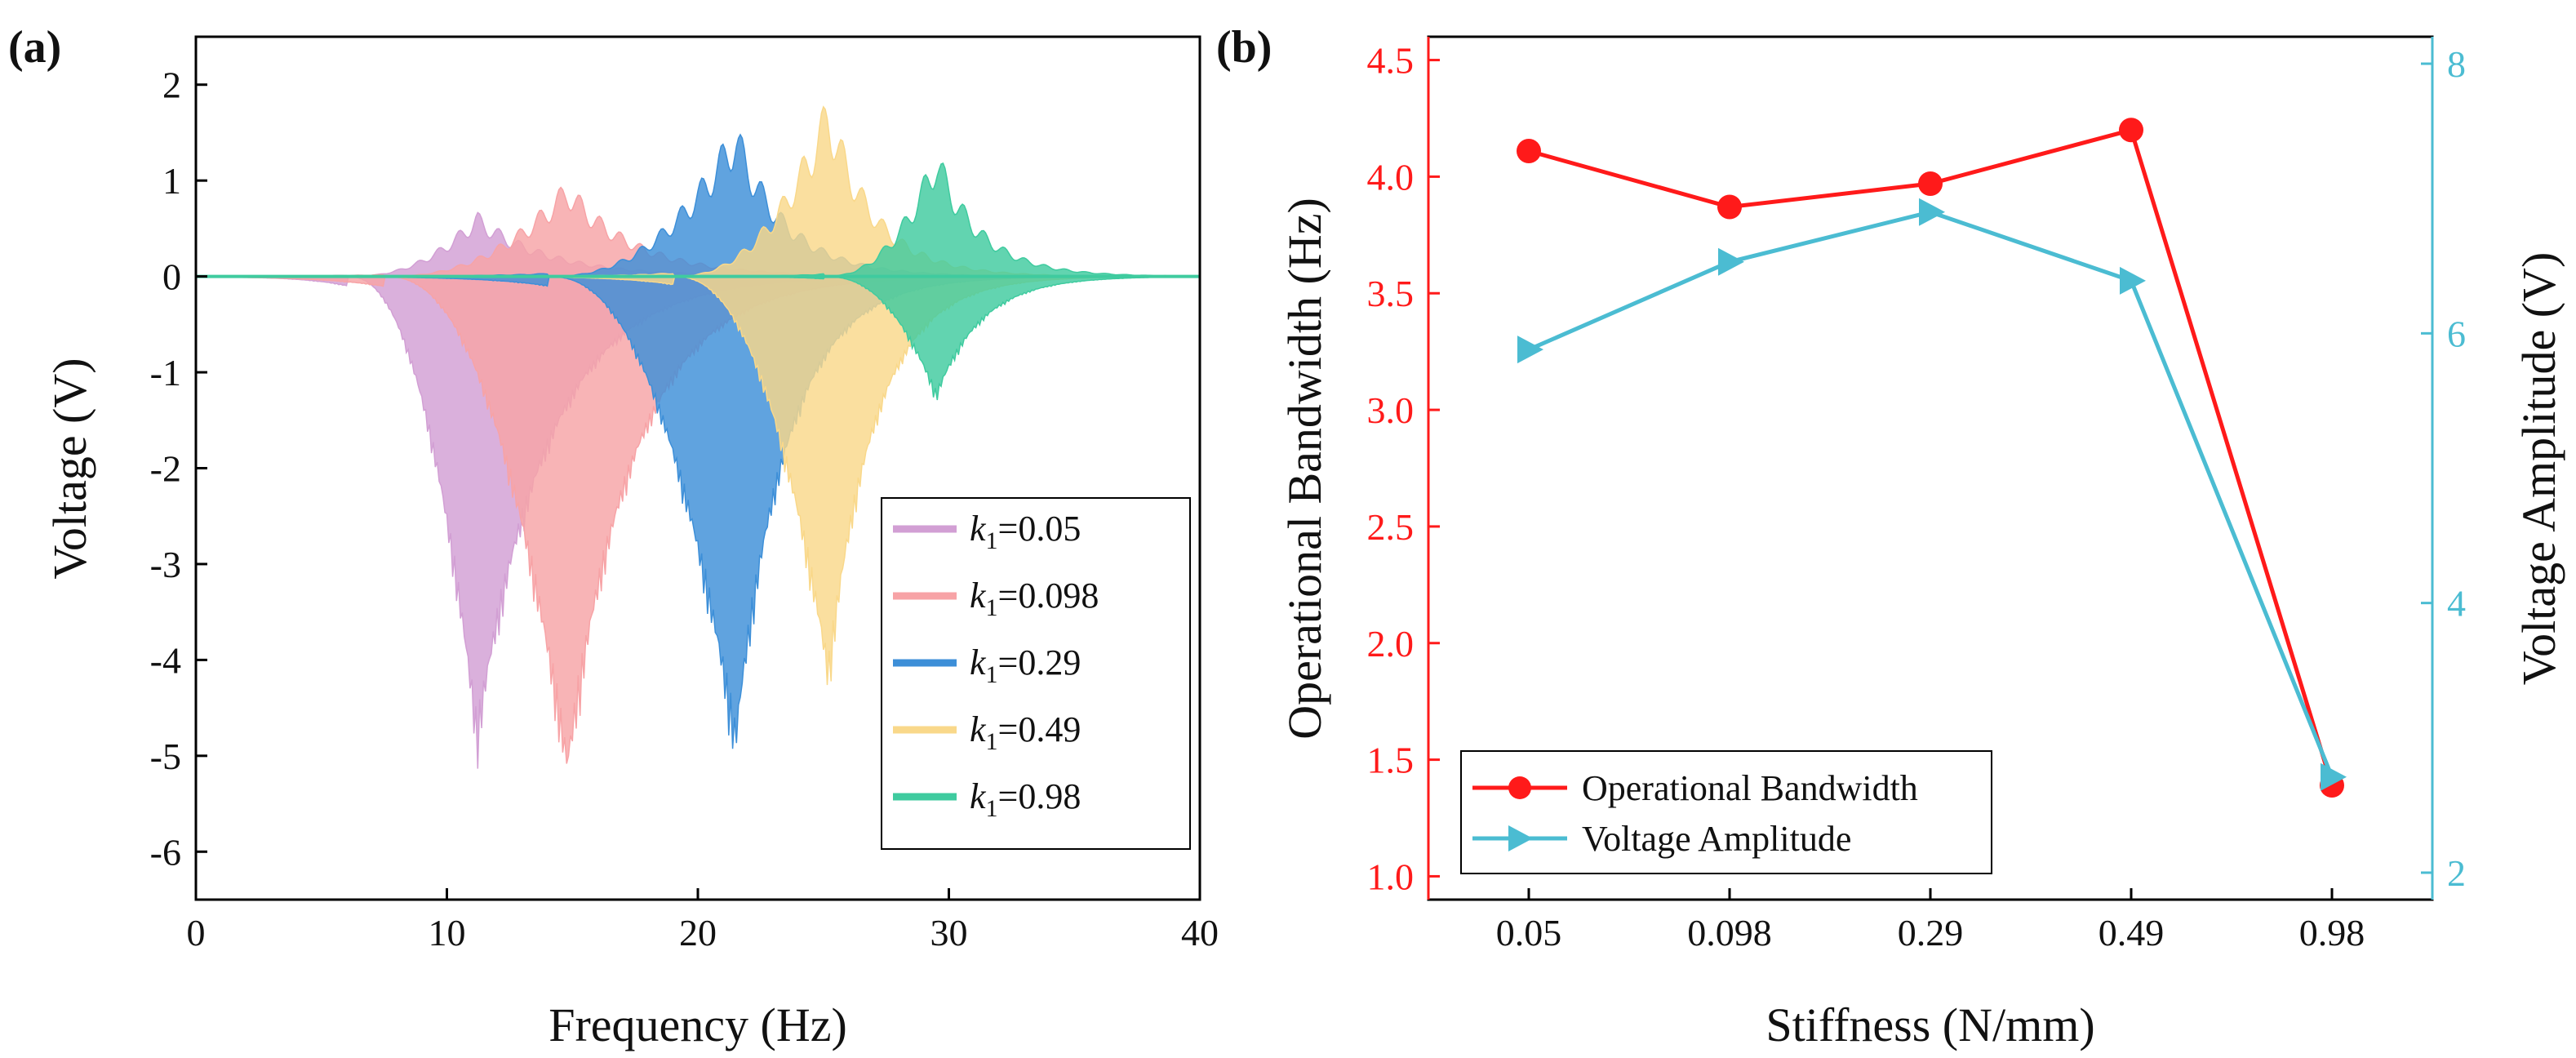 This screenshot has height=1058, width=2576. Describe the element at coordinates (1244, 47) in the screenshot. I see `panel-b-label: (b)` at that location.